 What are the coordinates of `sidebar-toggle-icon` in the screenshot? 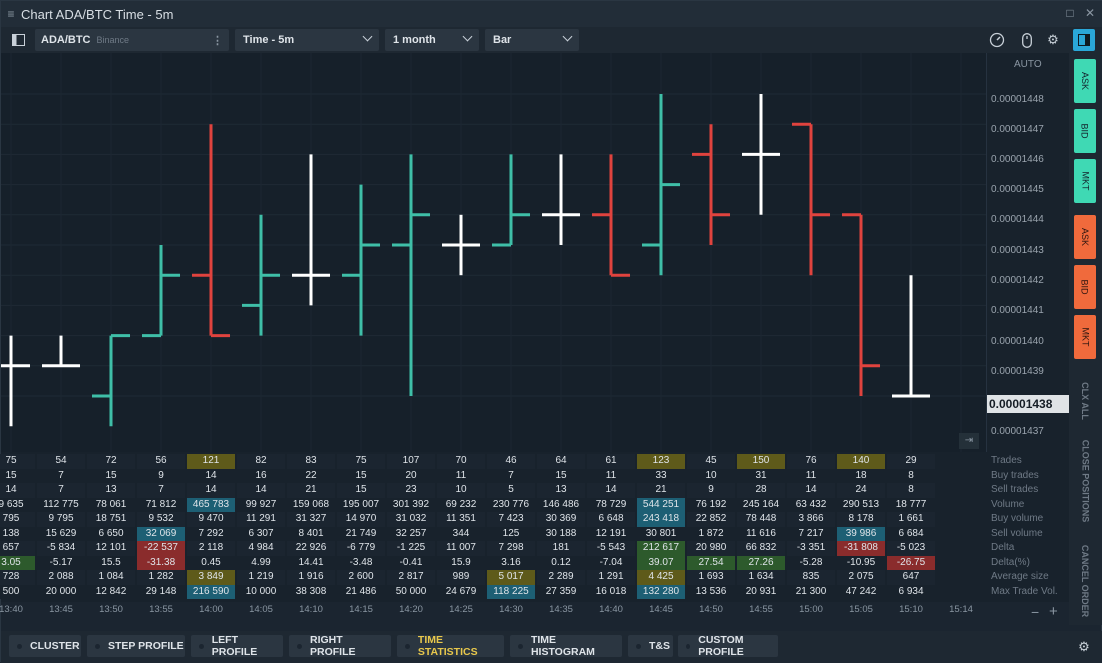 It's located at (18, 40).